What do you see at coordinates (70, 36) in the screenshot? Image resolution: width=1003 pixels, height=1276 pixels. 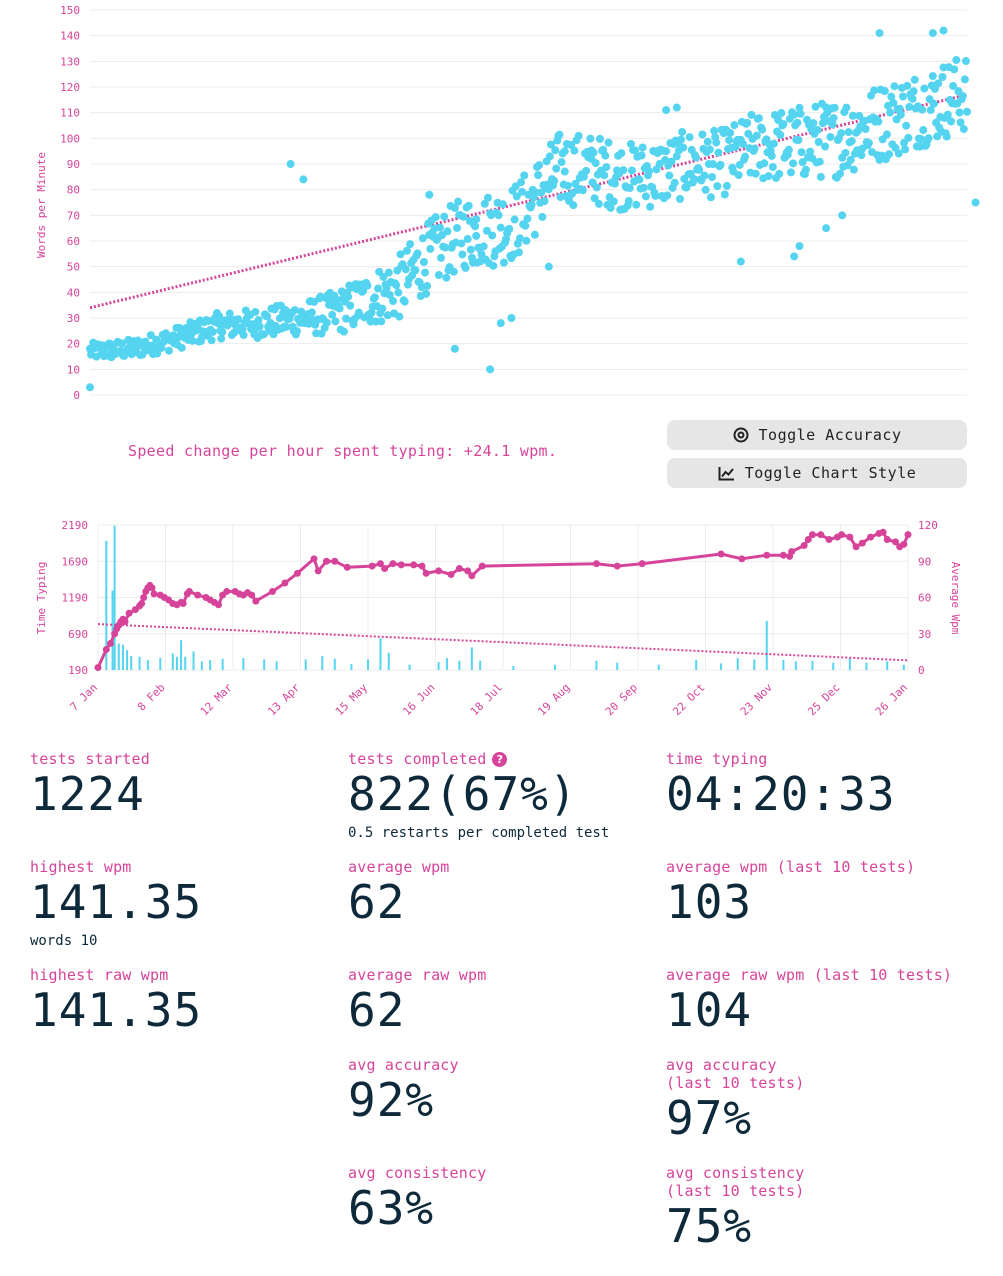 I see `scatter-y-tick-label: 140` at bounding box center [70, 36].